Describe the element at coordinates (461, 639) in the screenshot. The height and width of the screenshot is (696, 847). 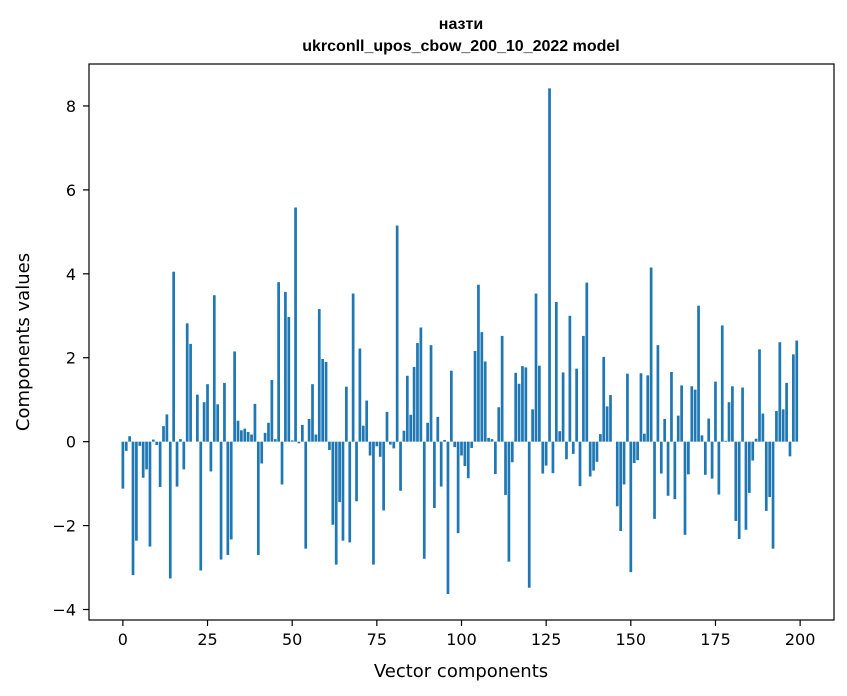
I see `x-tick-label: 100` at that location.